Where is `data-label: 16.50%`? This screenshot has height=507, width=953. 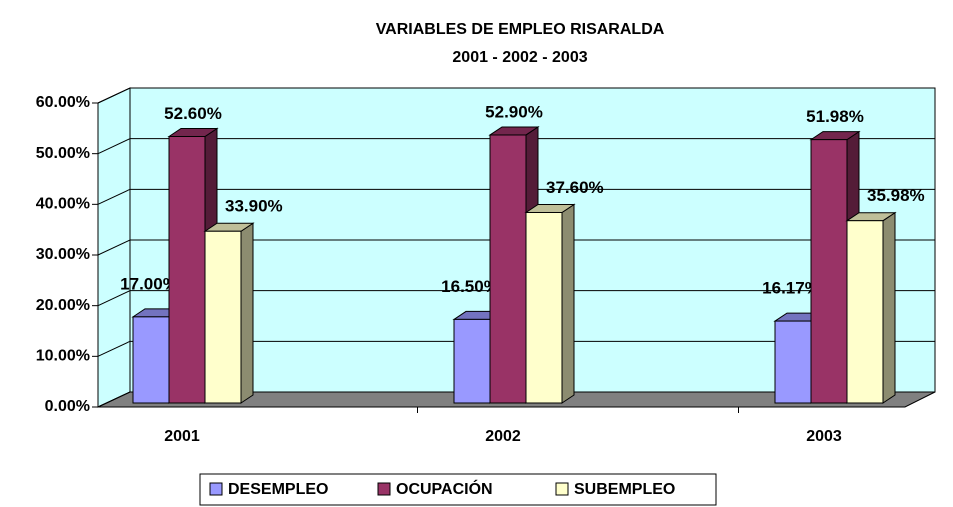
data-label: 16.50% is located at coordinates (470, 286).